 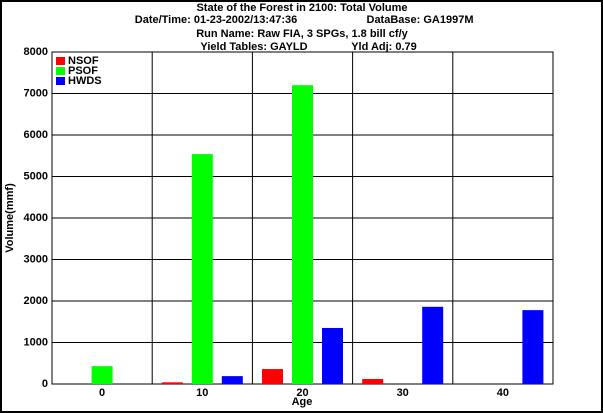 What do you see at coordinates (503, 393) in the screenshot?
I see `x-tick-label: 40` at bounding box center [503, 393].